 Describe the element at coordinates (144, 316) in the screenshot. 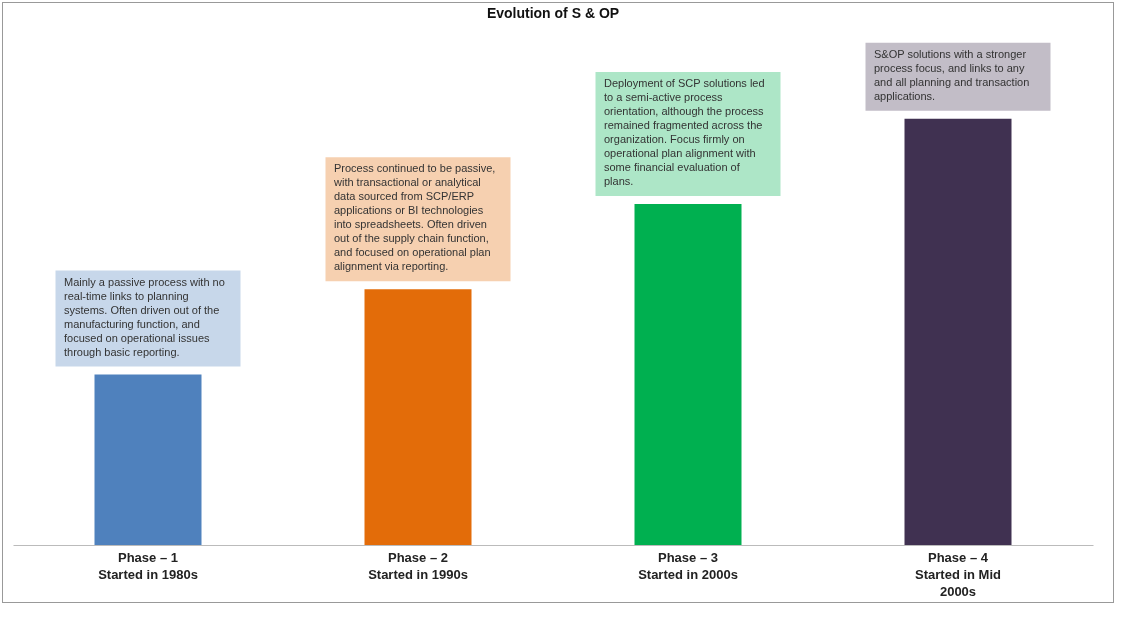

I see `annotation: Mainly a passive process with no real-time links to planning systems. Often driven out of the manufacturing function, and focused on operational issues through basic reporting.` at that location.